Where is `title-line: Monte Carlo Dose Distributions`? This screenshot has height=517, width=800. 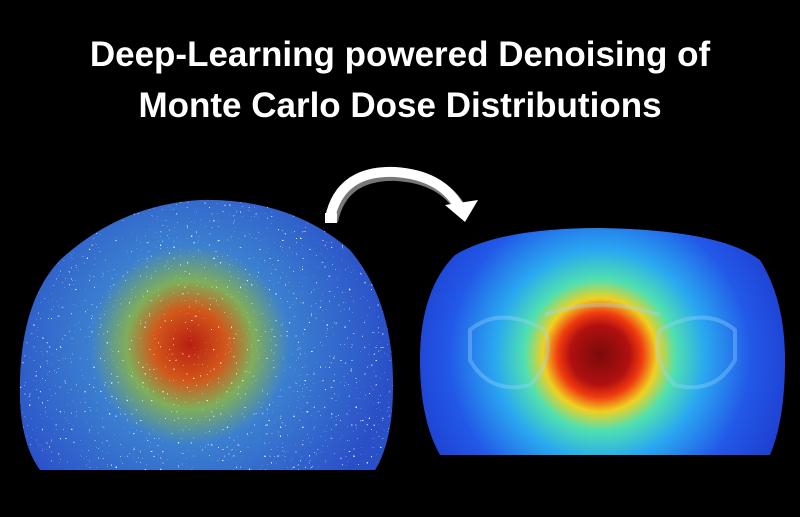 title-line: Monte Carlo Dose Distributions is located at coordinates (399, 105).